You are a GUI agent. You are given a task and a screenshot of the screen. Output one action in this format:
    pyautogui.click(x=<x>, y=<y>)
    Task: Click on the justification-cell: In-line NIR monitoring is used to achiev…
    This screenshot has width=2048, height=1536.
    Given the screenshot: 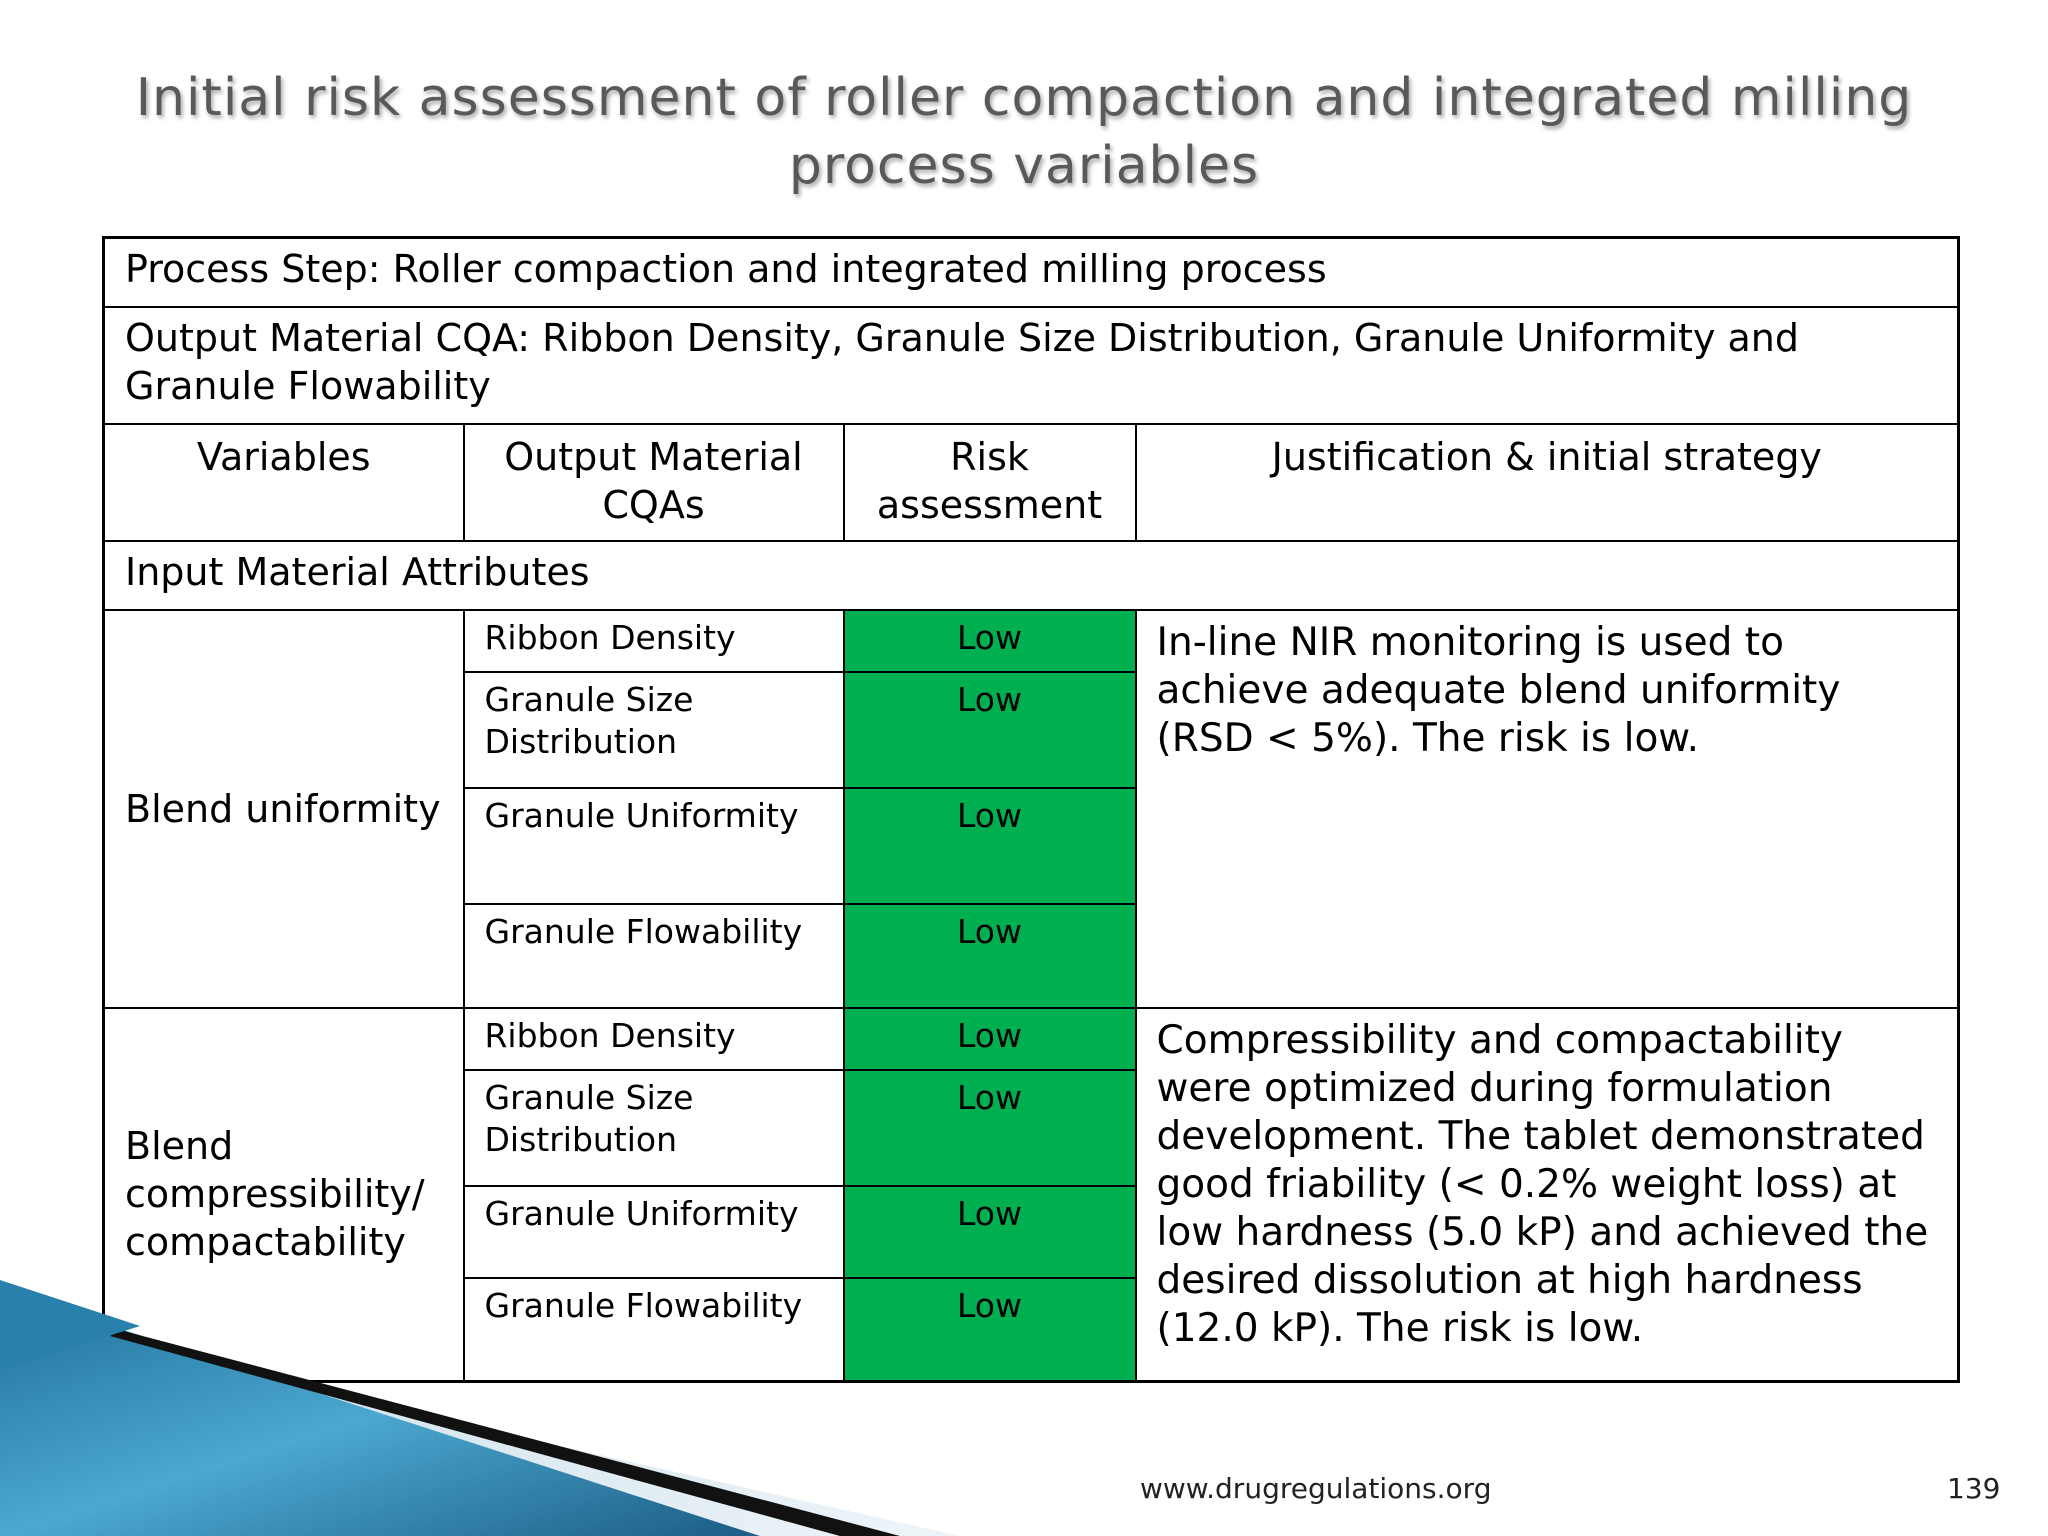 What is the action you would take?
    pyautogui.click(x=1547, y=808)
    